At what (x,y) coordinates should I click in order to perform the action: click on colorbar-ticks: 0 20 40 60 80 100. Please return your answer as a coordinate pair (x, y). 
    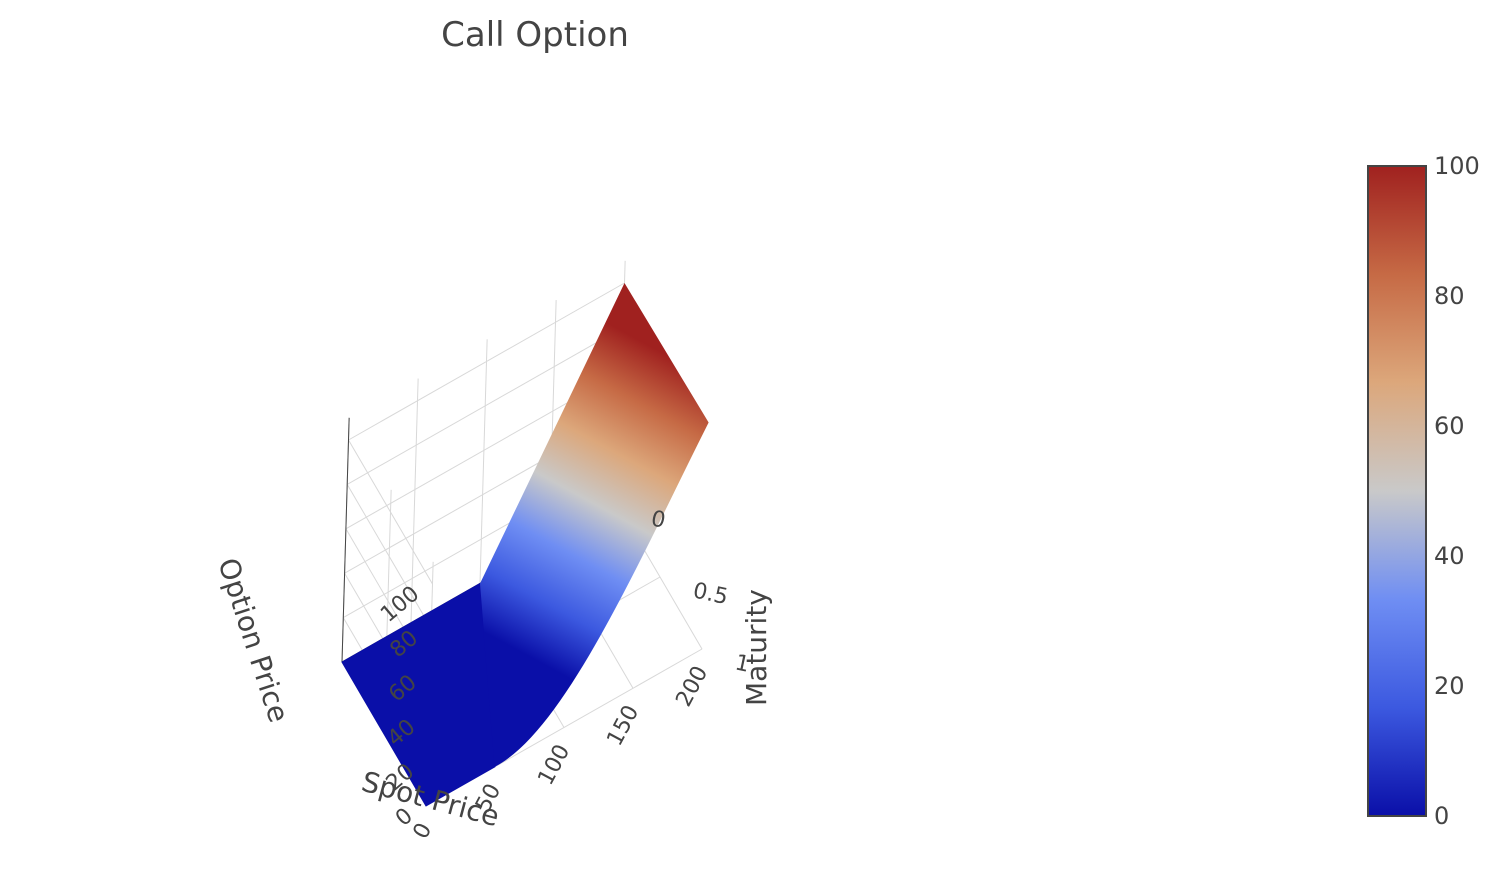
    Looking at the image, I should click on (1457, 491).